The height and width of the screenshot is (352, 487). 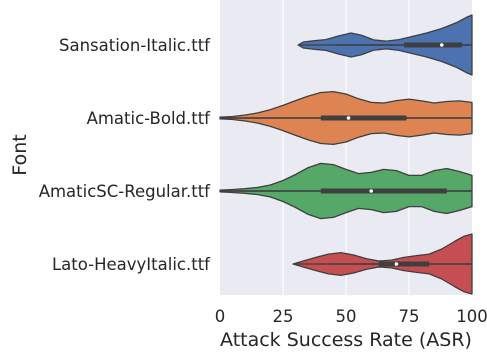 I want to click on y-tick-label-3: Lato-HeavyItalic.ttf, so click(x=131, y=264).